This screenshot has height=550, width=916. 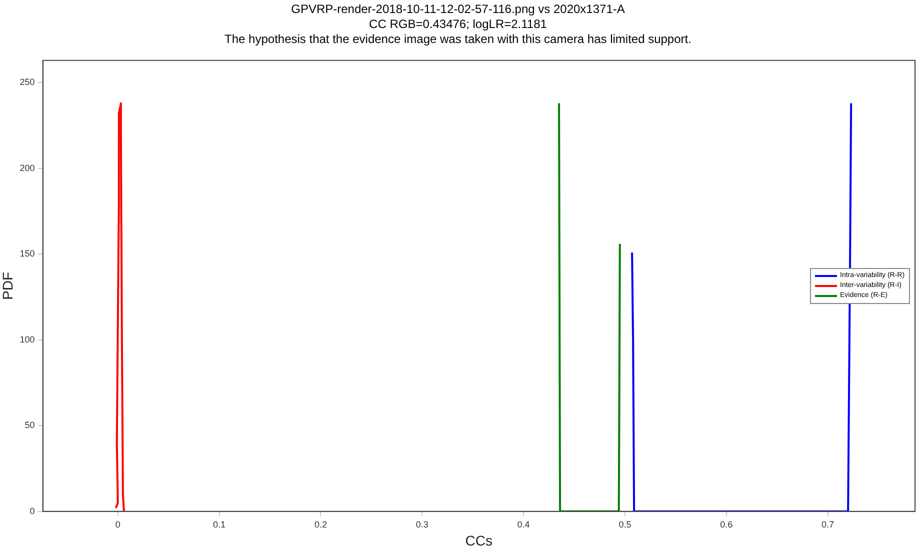 What do you see at coordinates (458, 24) in the screenshot?
I see `chart-subtitle: CC RGB=0.43476; logLR=2.1181` at bounding box center [458, 24].